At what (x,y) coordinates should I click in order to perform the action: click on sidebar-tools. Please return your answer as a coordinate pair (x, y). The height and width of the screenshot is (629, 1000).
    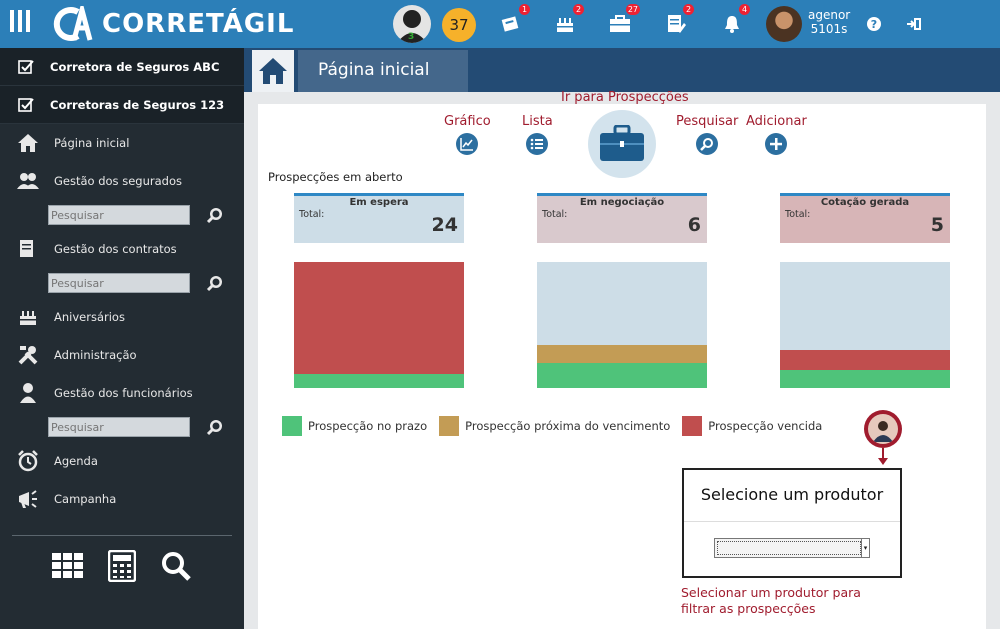
    Looking at the image, I should click on (122, 565).